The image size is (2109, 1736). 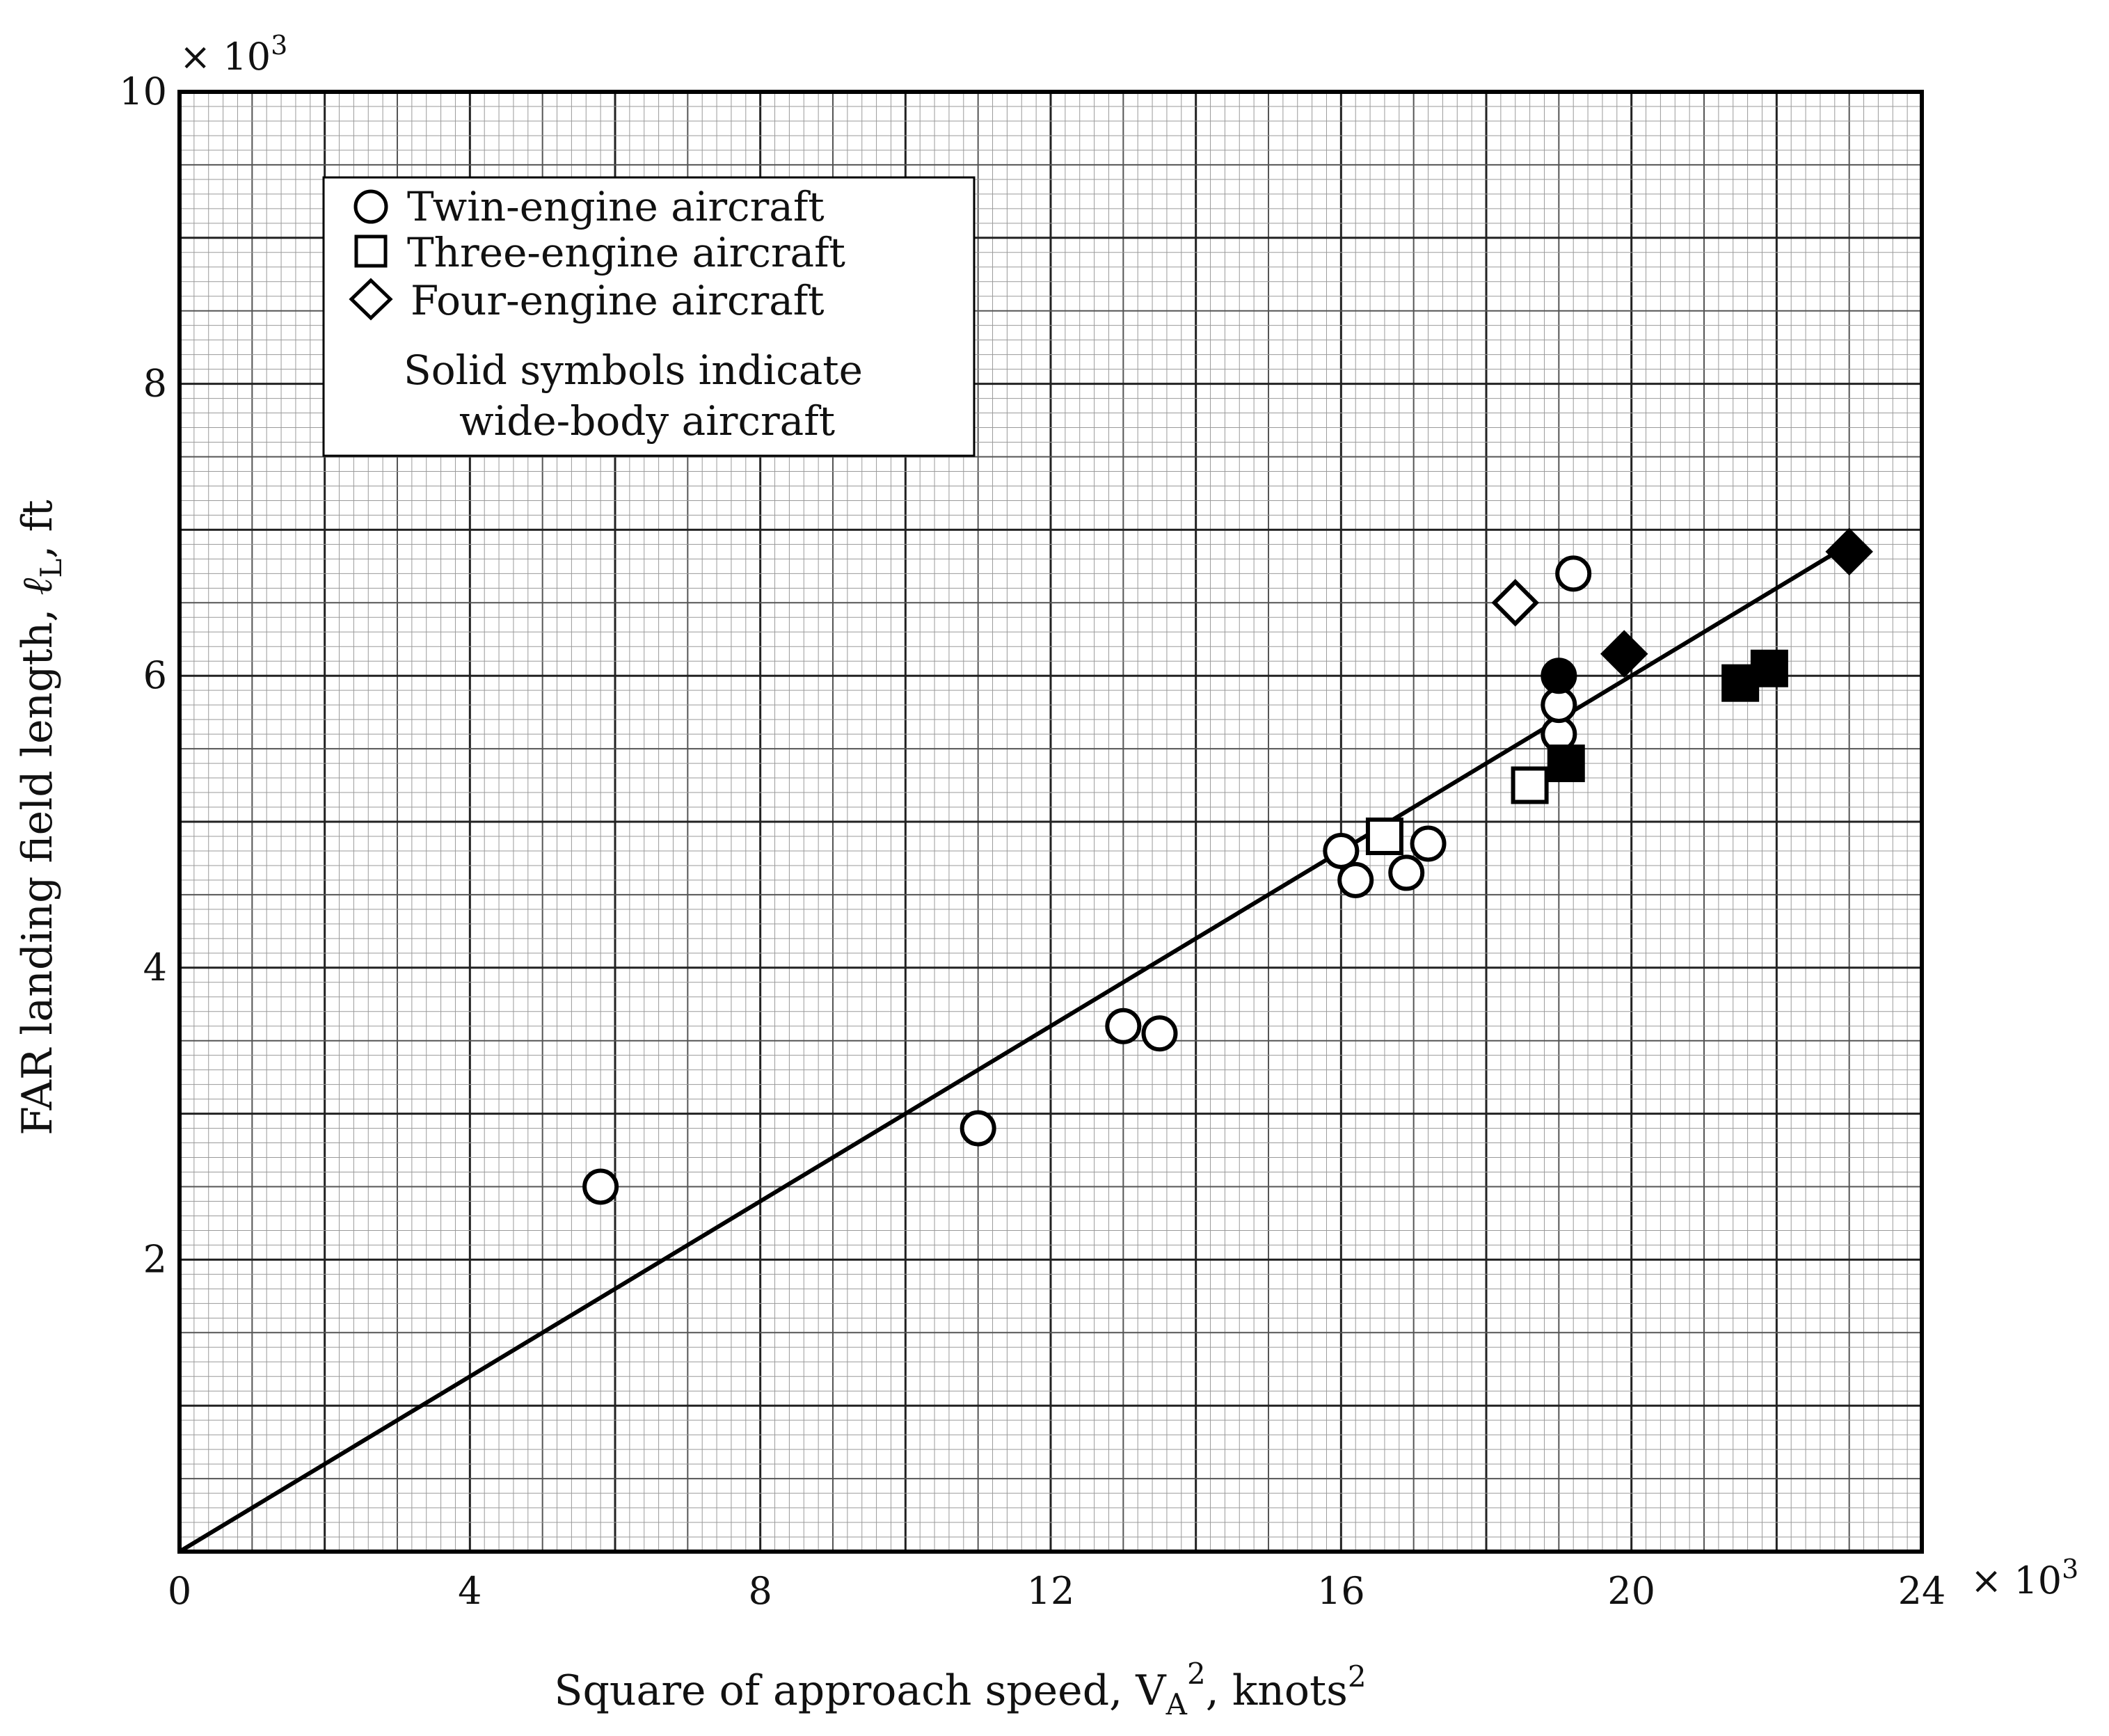 I want to click on legend-circle-icon, so click(x=371, y=207).